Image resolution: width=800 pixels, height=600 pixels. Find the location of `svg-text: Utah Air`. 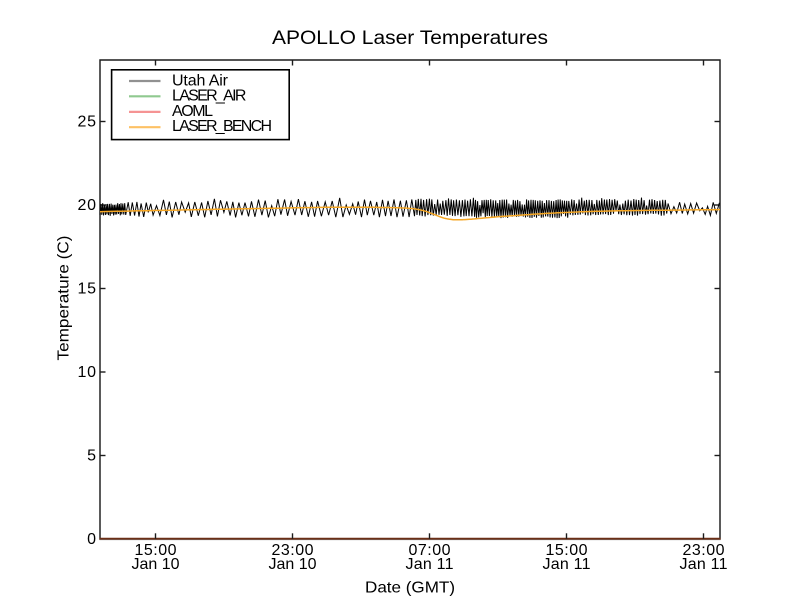

svg-text: Utah Air is located at coordinates (200, 80).